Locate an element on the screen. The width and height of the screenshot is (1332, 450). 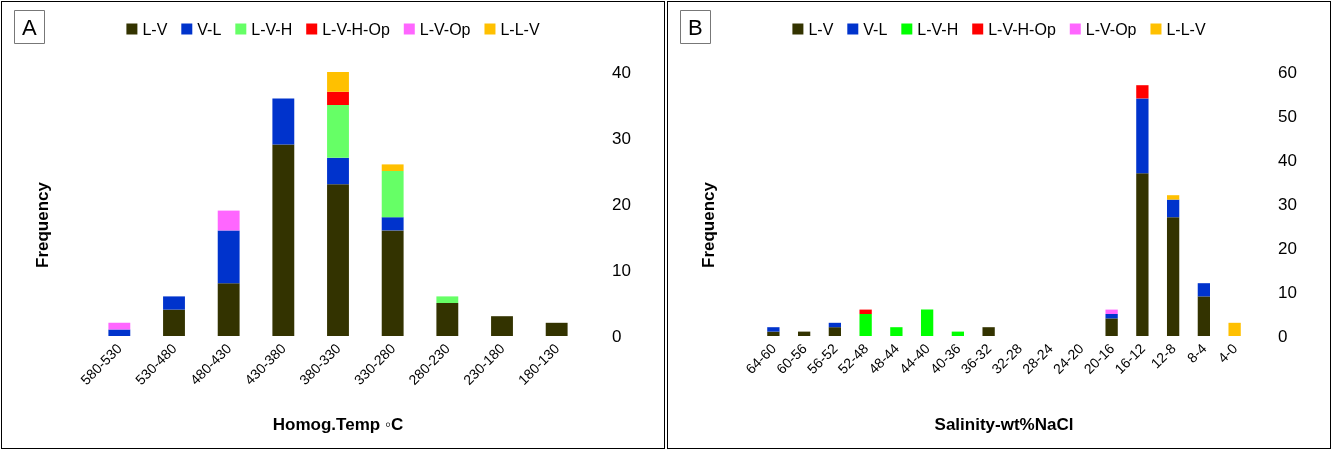
chart-title: B is located at coordinates (695, 27).